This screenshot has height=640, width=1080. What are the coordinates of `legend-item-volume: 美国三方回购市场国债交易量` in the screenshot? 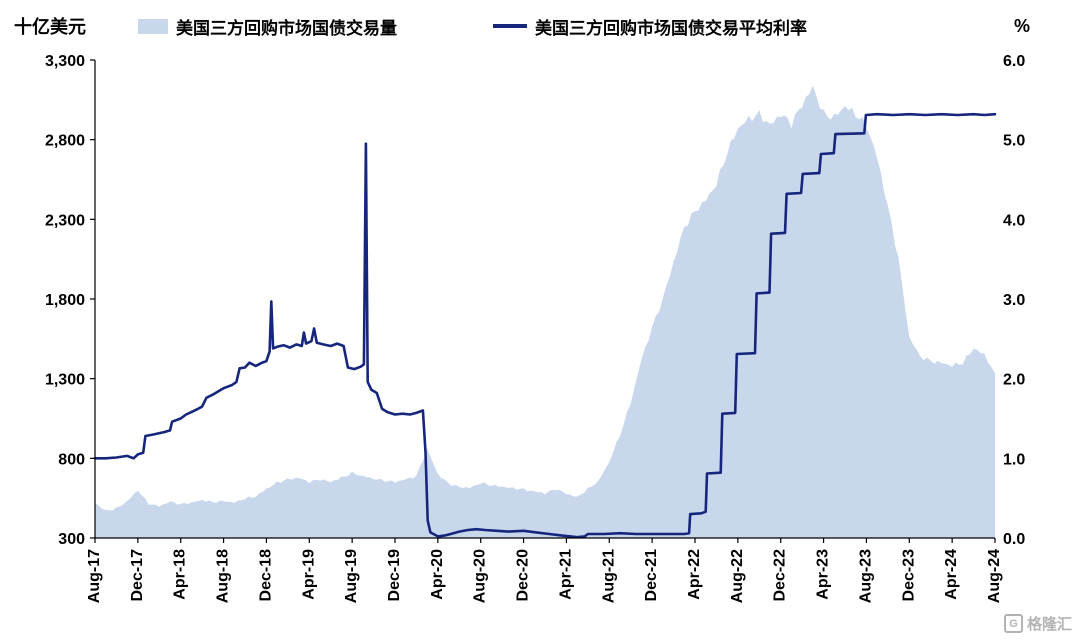 It's located at (267, 26).